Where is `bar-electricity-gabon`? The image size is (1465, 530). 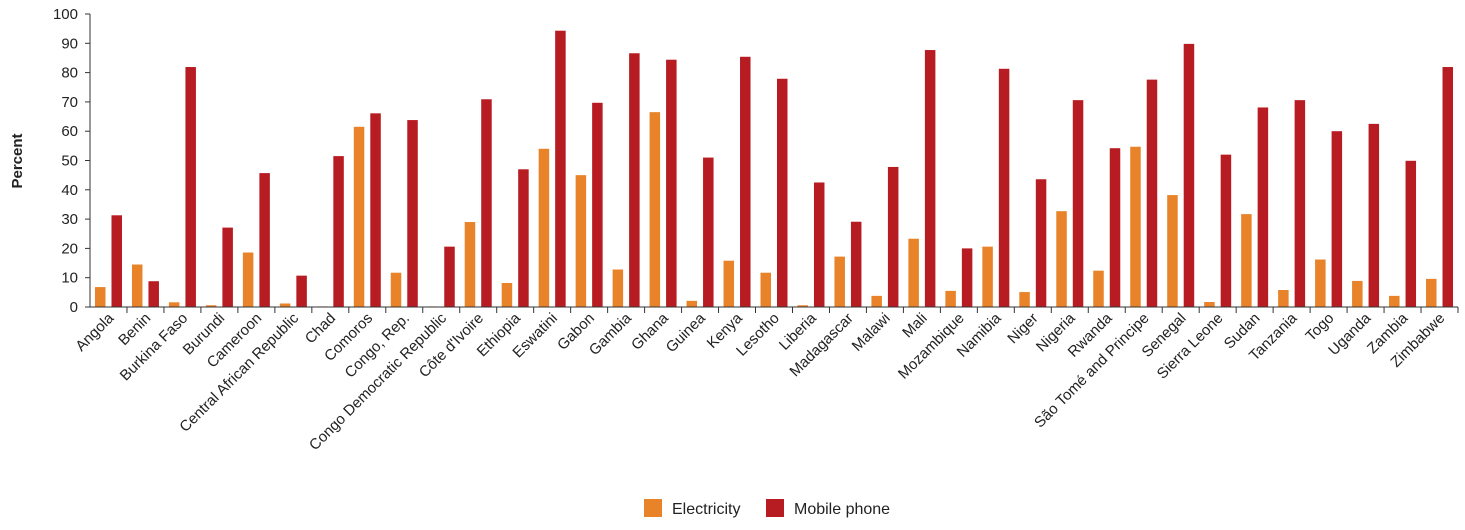
bar-electricity-gabon is located at coordinates (581, 241).